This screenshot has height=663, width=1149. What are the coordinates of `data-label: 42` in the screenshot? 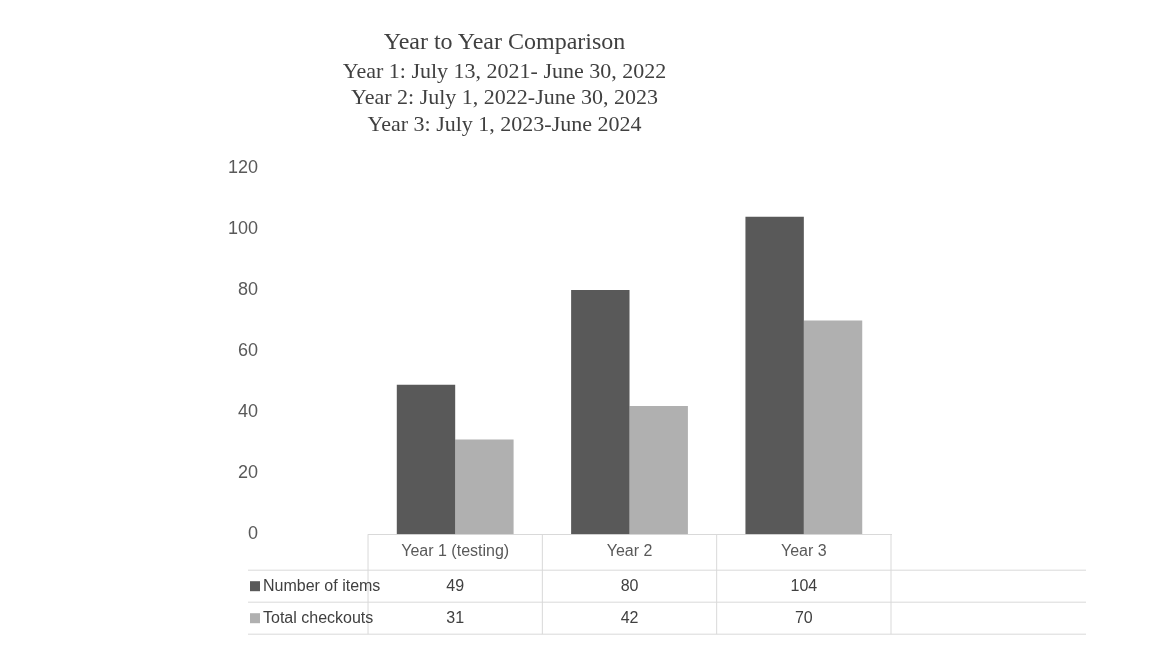 It's located at (629, 617).